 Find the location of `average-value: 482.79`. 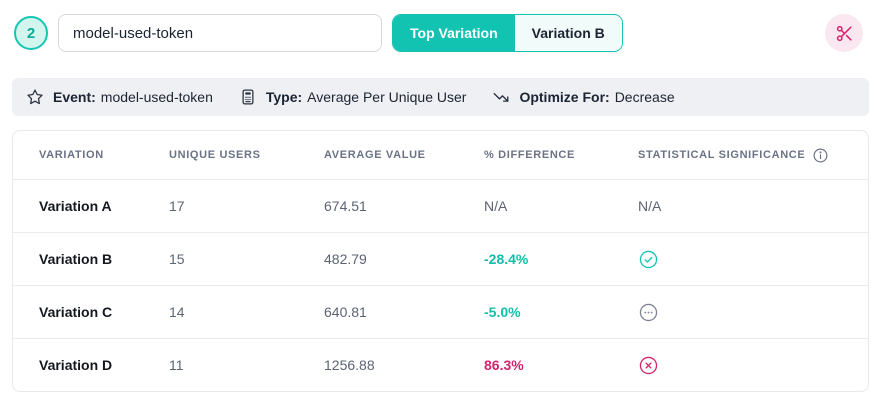

average-value: 482.79 is located at coordinates (345, 259).